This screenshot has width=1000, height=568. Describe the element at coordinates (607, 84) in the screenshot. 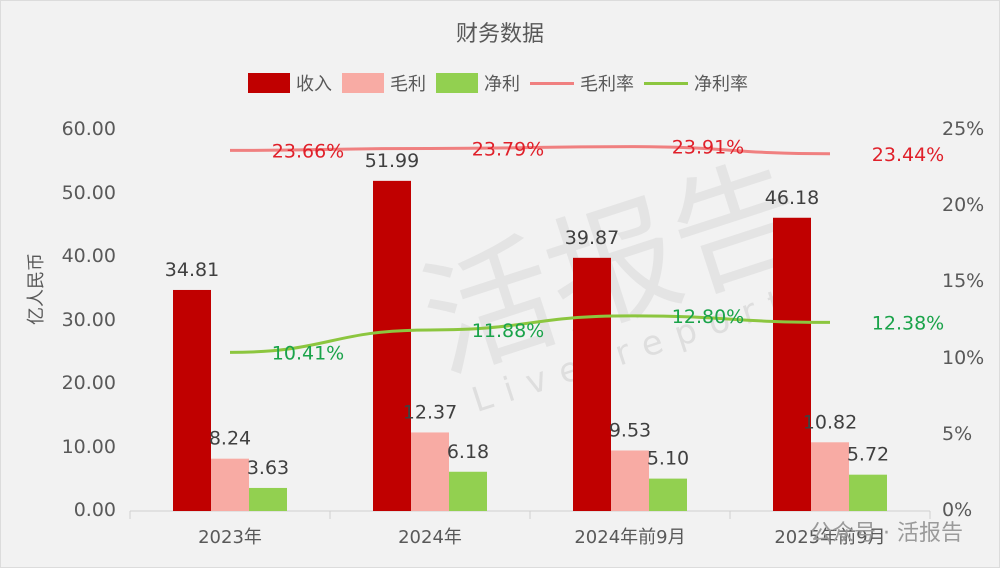

I see `legend-label: 毛利率` at that location.